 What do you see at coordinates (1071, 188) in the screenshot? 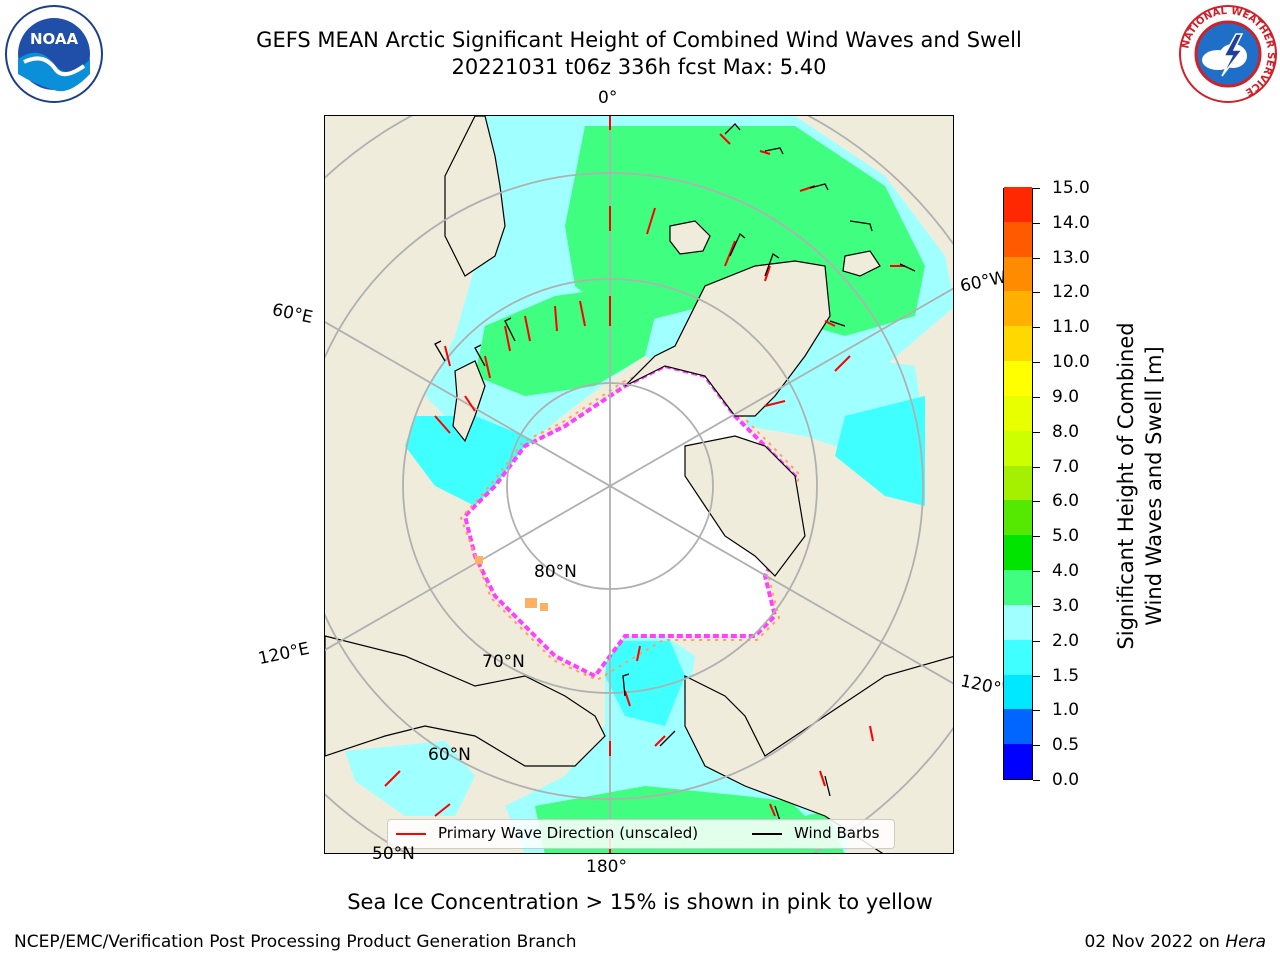
I see `colorbar-tick-label: 15.0` at bounding box center [1071, 188].